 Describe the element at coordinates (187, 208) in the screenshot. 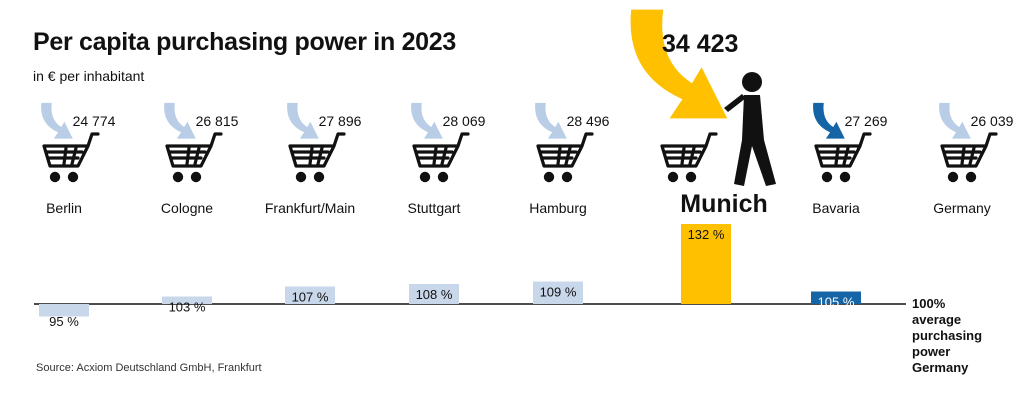

I see `category-label-cologne: Cologne` at that location.